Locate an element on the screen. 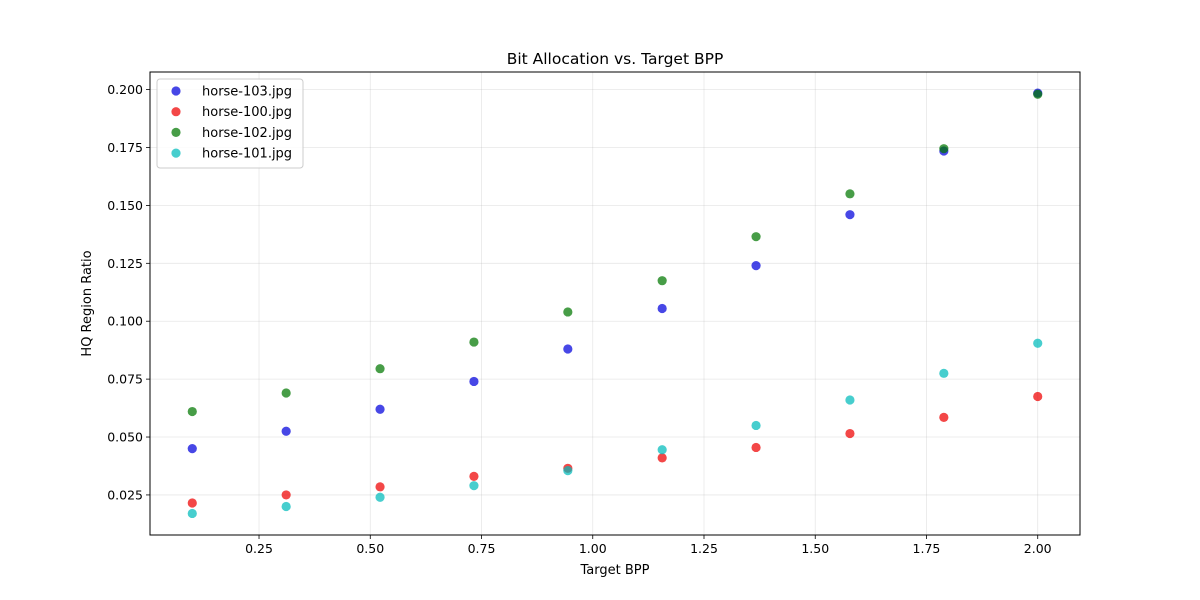 The image size is (1200, 600). legend-box is located at coordinates (230, 123).